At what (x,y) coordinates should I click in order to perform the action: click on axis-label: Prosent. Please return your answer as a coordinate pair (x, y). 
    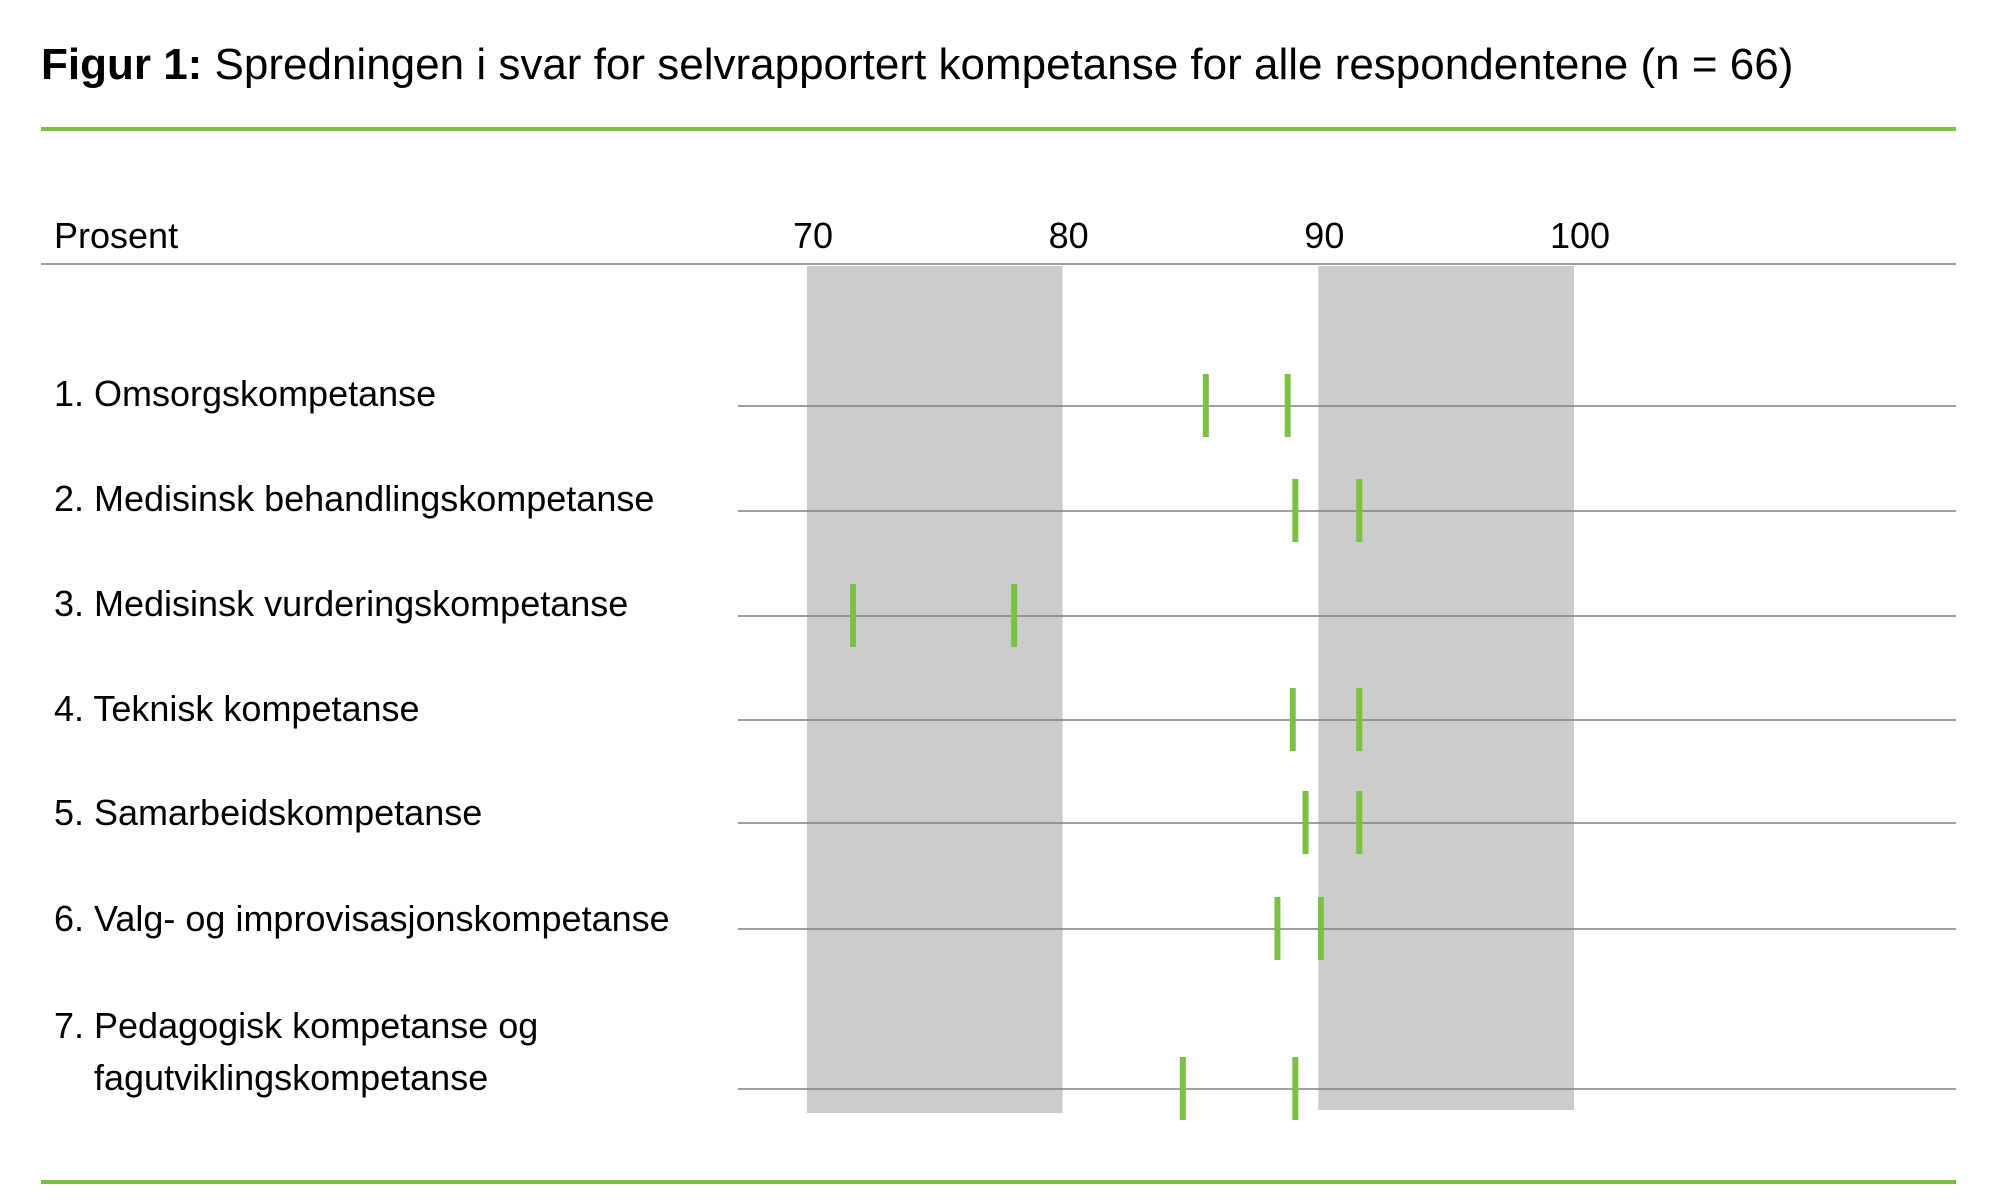
    Looking at the image, I should click on (116, 235).